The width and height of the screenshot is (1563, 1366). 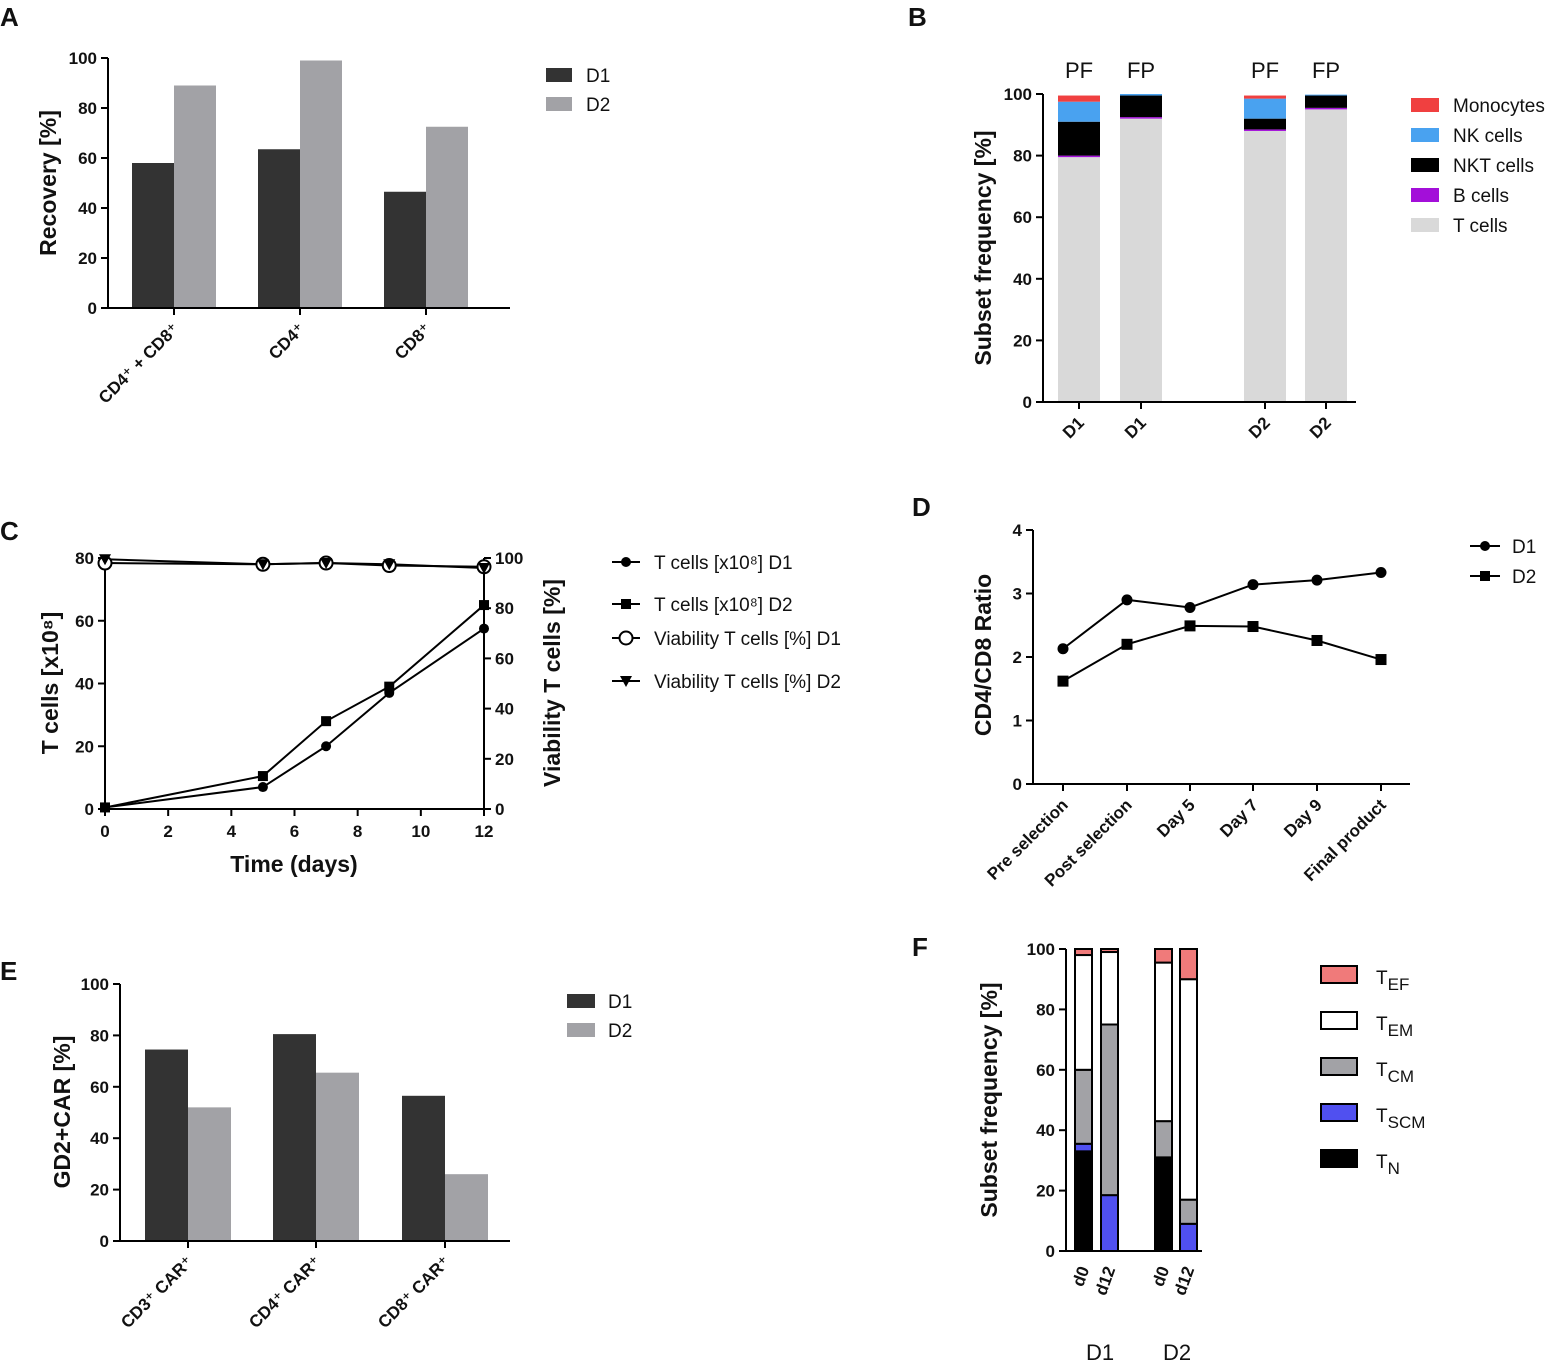 I want to click on x-axis-tick-label: 6, so click(x=294, y=831).